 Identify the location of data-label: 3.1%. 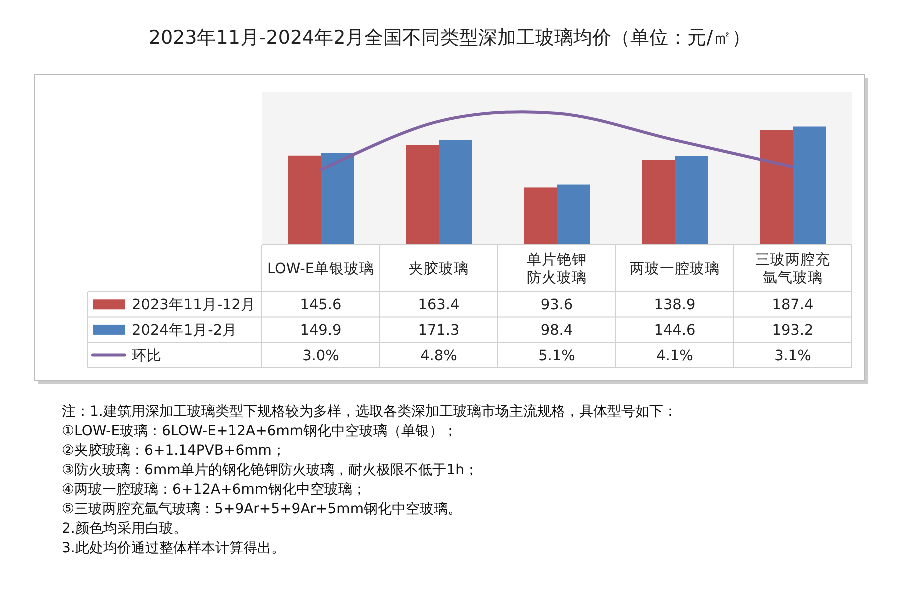
(793, 356).